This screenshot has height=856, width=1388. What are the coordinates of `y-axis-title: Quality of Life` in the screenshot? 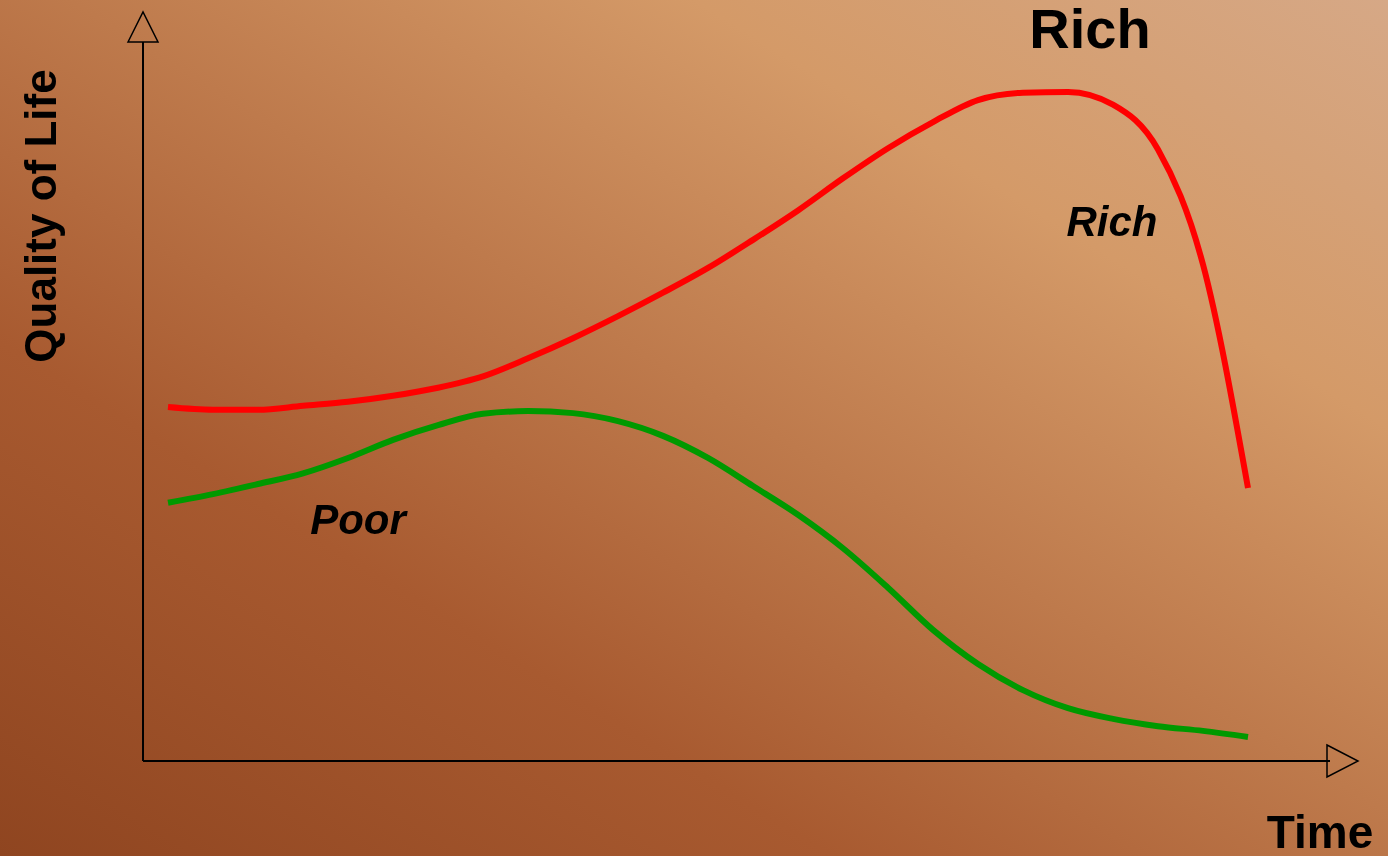 It's located at (40, 216).